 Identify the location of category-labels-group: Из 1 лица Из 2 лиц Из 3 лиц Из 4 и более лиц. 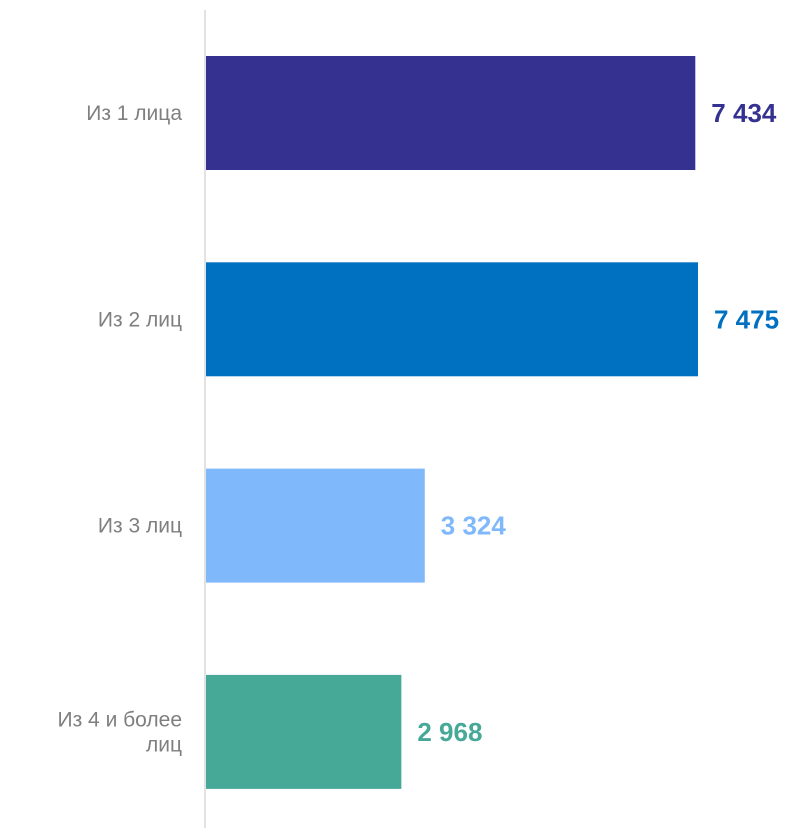
(120, 429).